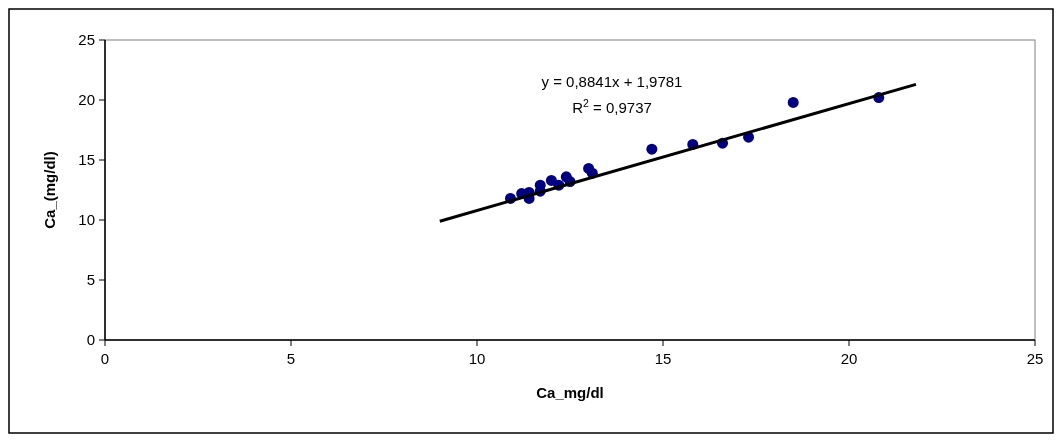  What do you see at coordinates (49, 190) in the screenshot?
I see `y-axis-title: Ca_(mg/dl)` at bounding box center [49, 190].